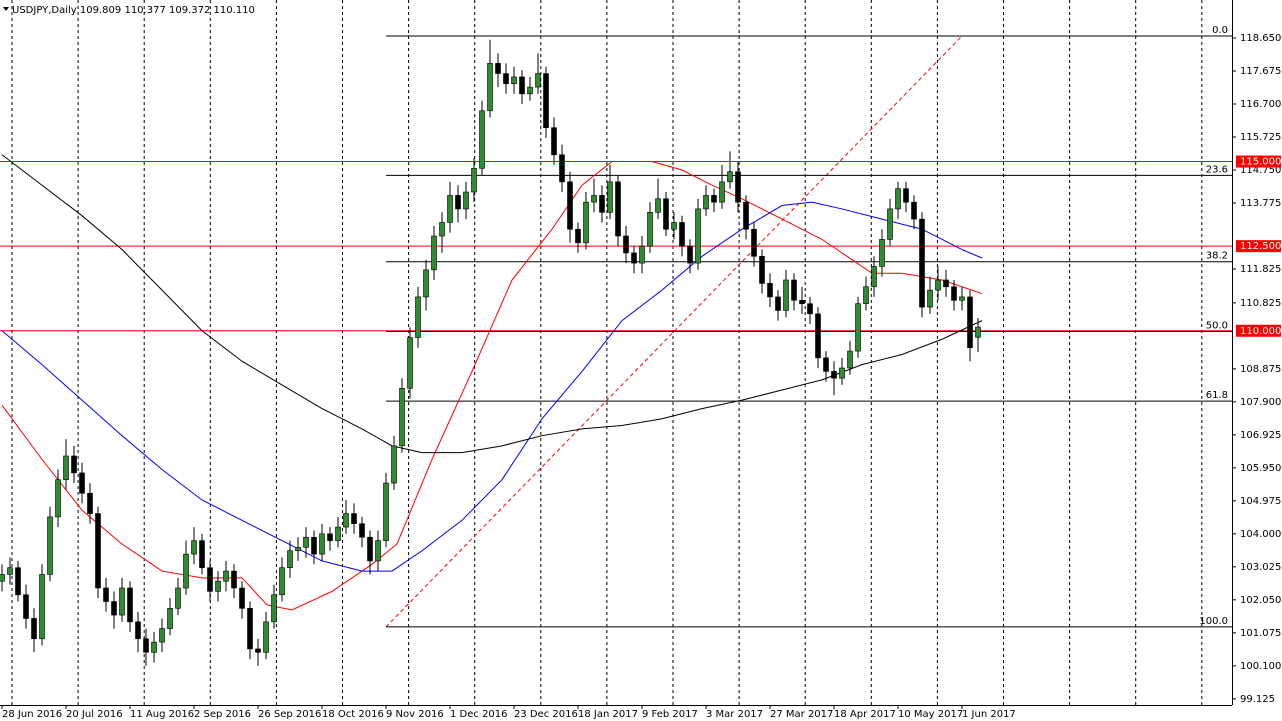 This screenshot has height=721, width=1282. I want to click on symbol: USDJPY,Daily, so click(44, 10).